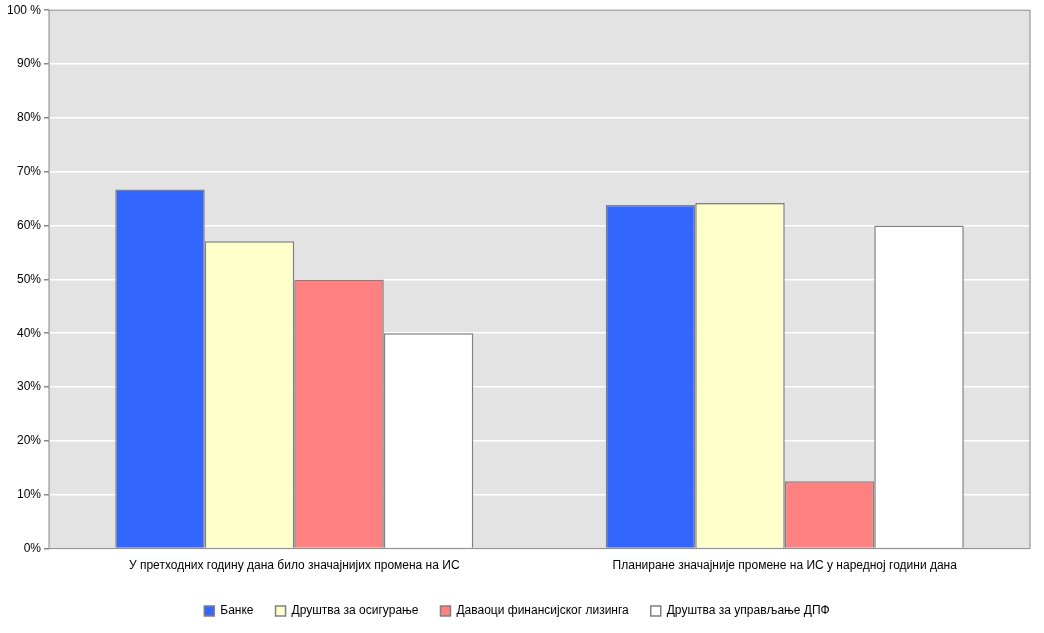 The image size is (1044, 633). Describe the element at coordinates (24, 9) in the screenshot. I see `y-tick-label: 100 %` at that location.